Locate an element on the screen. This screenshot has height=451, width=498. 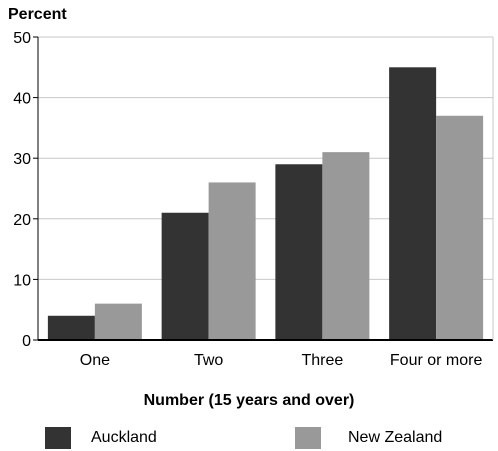
y-tick-label-20: 20 is located at coordinates (22, 220).